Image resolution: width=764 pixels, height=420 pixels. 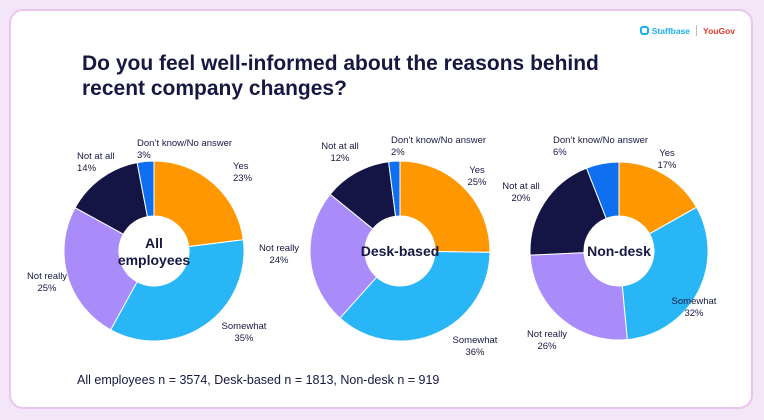 I want to click on staffbase-wordmark: Staffbase, so click(x=671, y=30).